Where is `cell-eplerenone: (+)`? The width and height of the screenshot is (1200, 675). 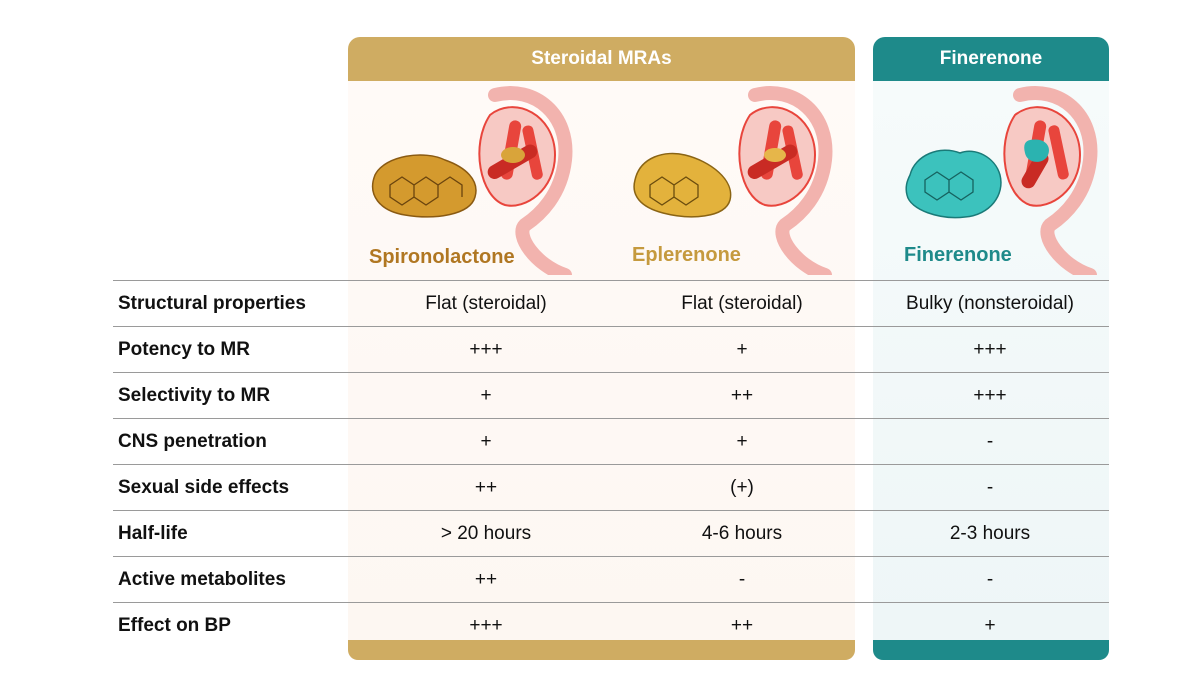
cell-eplerenone: (+) is located at coordinates (742, 487).